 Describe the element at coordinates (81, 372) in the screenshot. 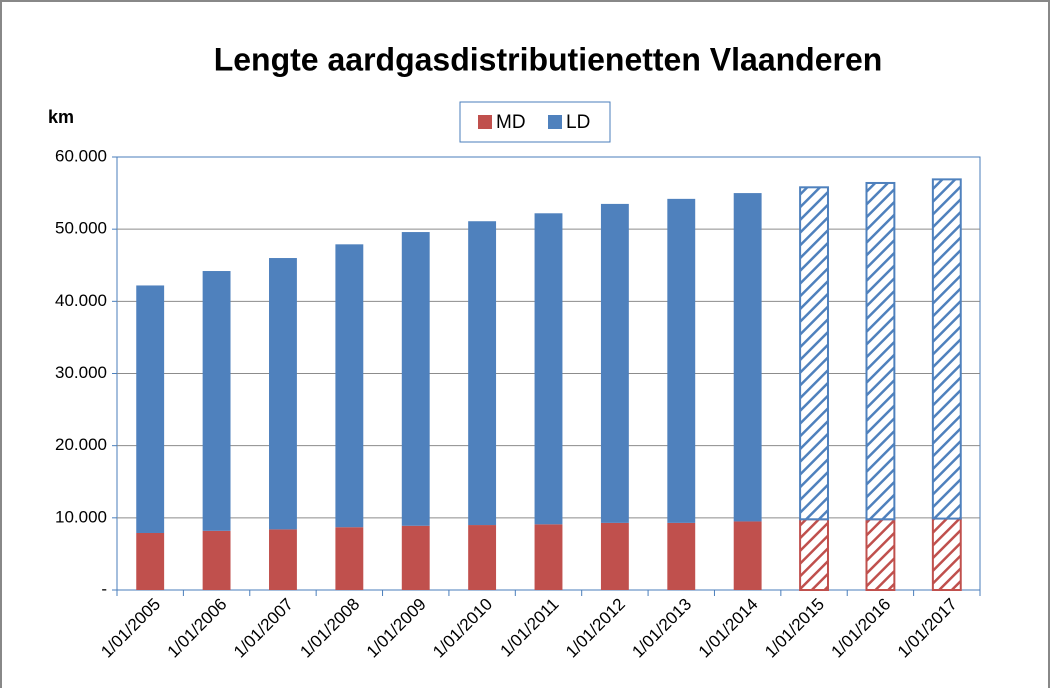

I see `y-tick-label: 30.000` at that location.